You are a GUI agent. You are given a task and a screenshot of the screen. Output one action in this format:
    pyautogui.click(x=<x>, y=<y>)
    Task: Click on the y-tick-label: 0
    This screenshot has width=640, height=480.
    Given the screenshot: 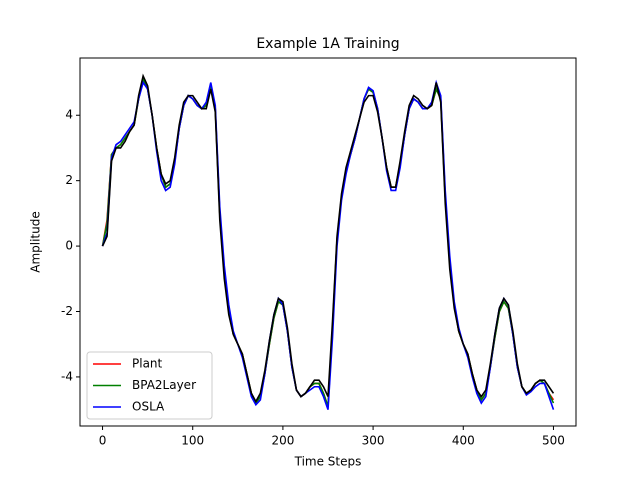 What is the action you would take?
    pyautogui.click(x=69, y=246)
    